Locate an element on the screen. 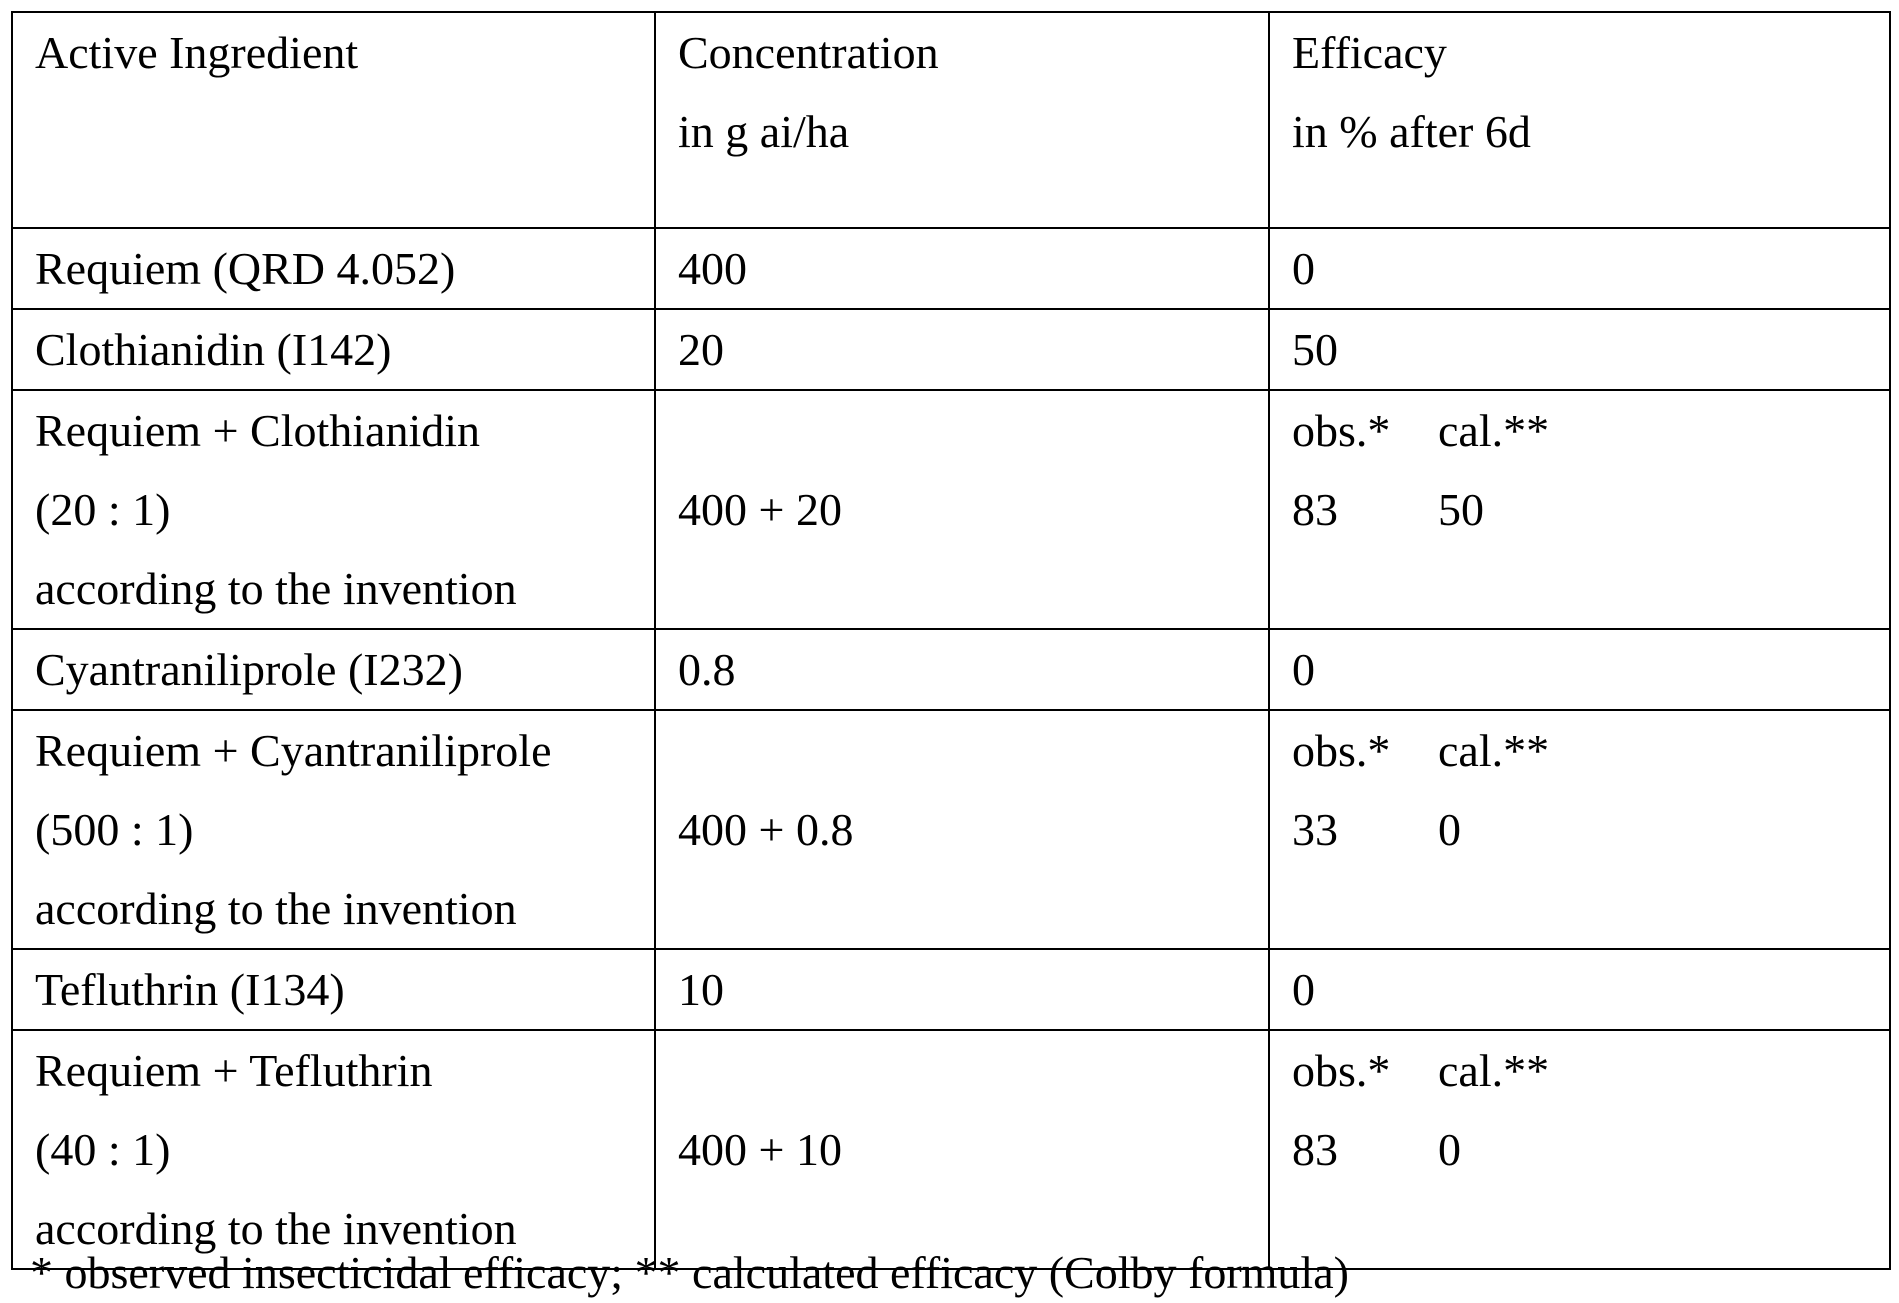 The image size is (1899, 1303). table-row: Requiem (QRD 4.052) 400 0 is located at coordinates (951, 268).